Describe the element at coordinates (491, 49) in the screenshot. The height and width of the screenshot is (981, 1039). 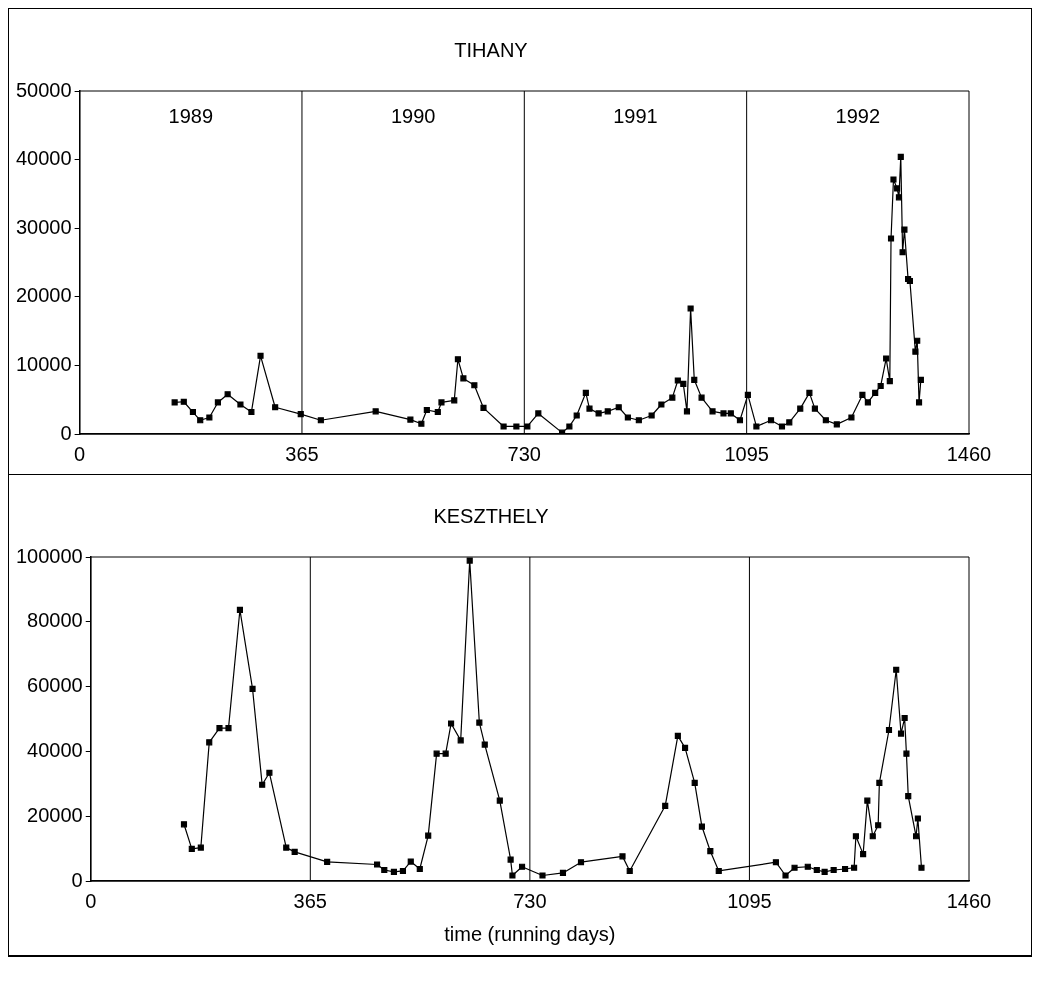
I see `chart-title: TIHANY` at that location.